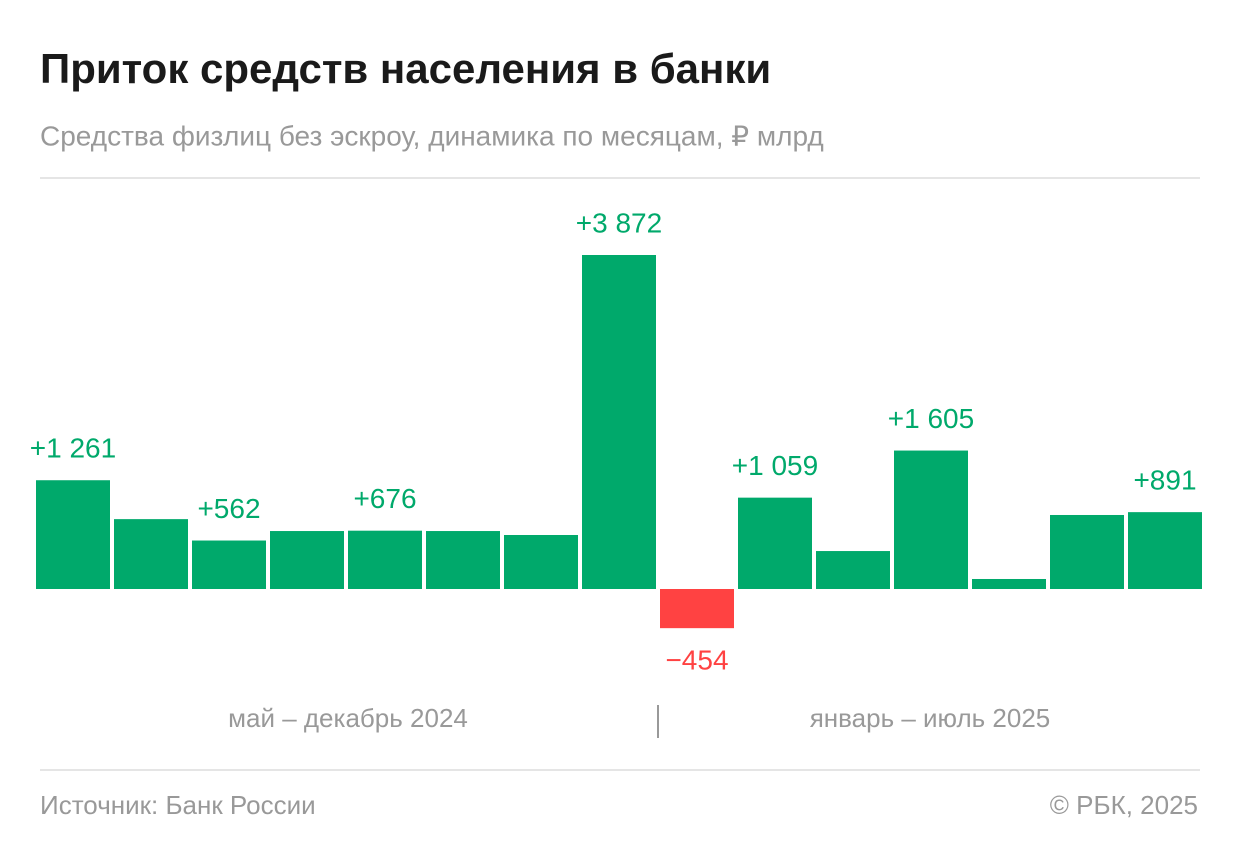  I want to click on value-label: +3 872, so click(619, 222).